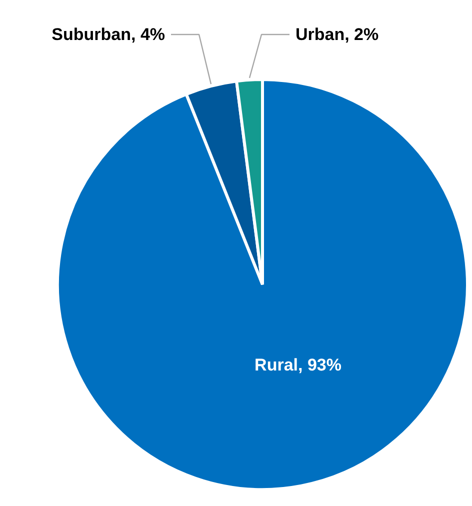 This screenshot has width=472, height=506. Describe the element at coordinates (337, 34) in the screenshot. I see `slice-label: Urban, 2%` at that location.